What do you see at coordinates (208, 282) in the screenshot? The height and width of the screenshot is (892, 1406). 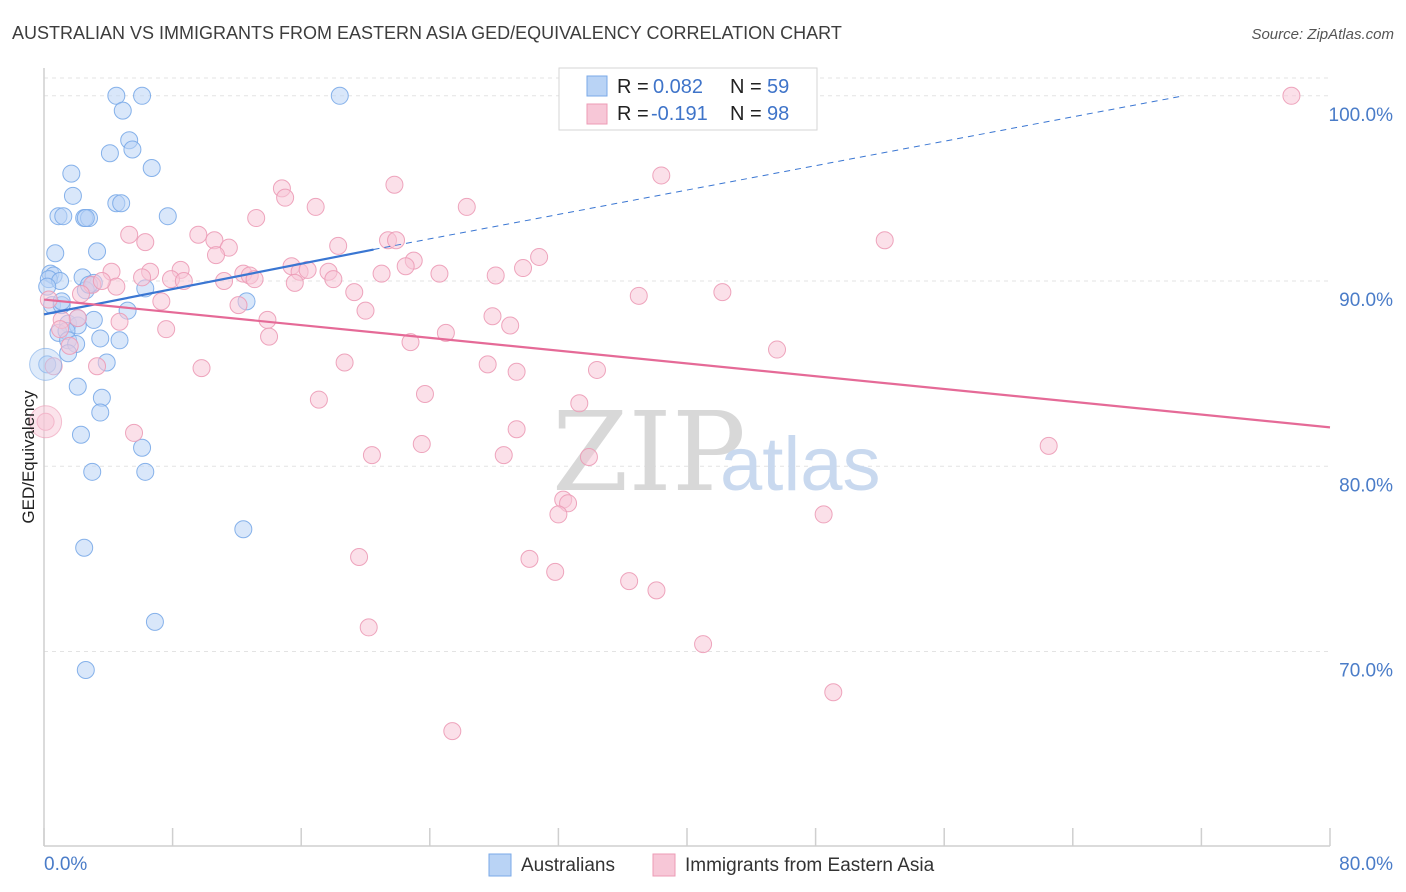 I see `trend-line-australians` at bounding box center [208, 282].